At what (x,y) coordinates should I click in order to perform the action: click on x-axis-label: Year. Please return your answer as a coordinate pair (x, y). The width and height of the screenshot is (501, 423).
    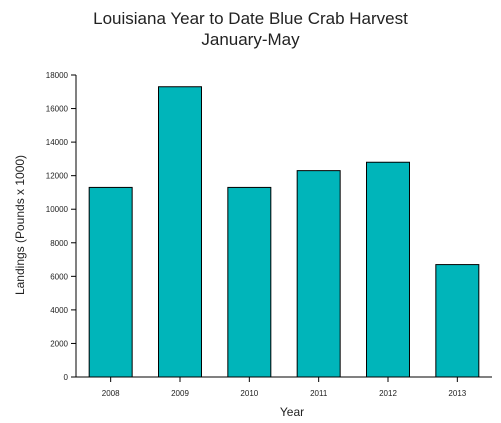
    Looking at the image, I should click on (292, 412).